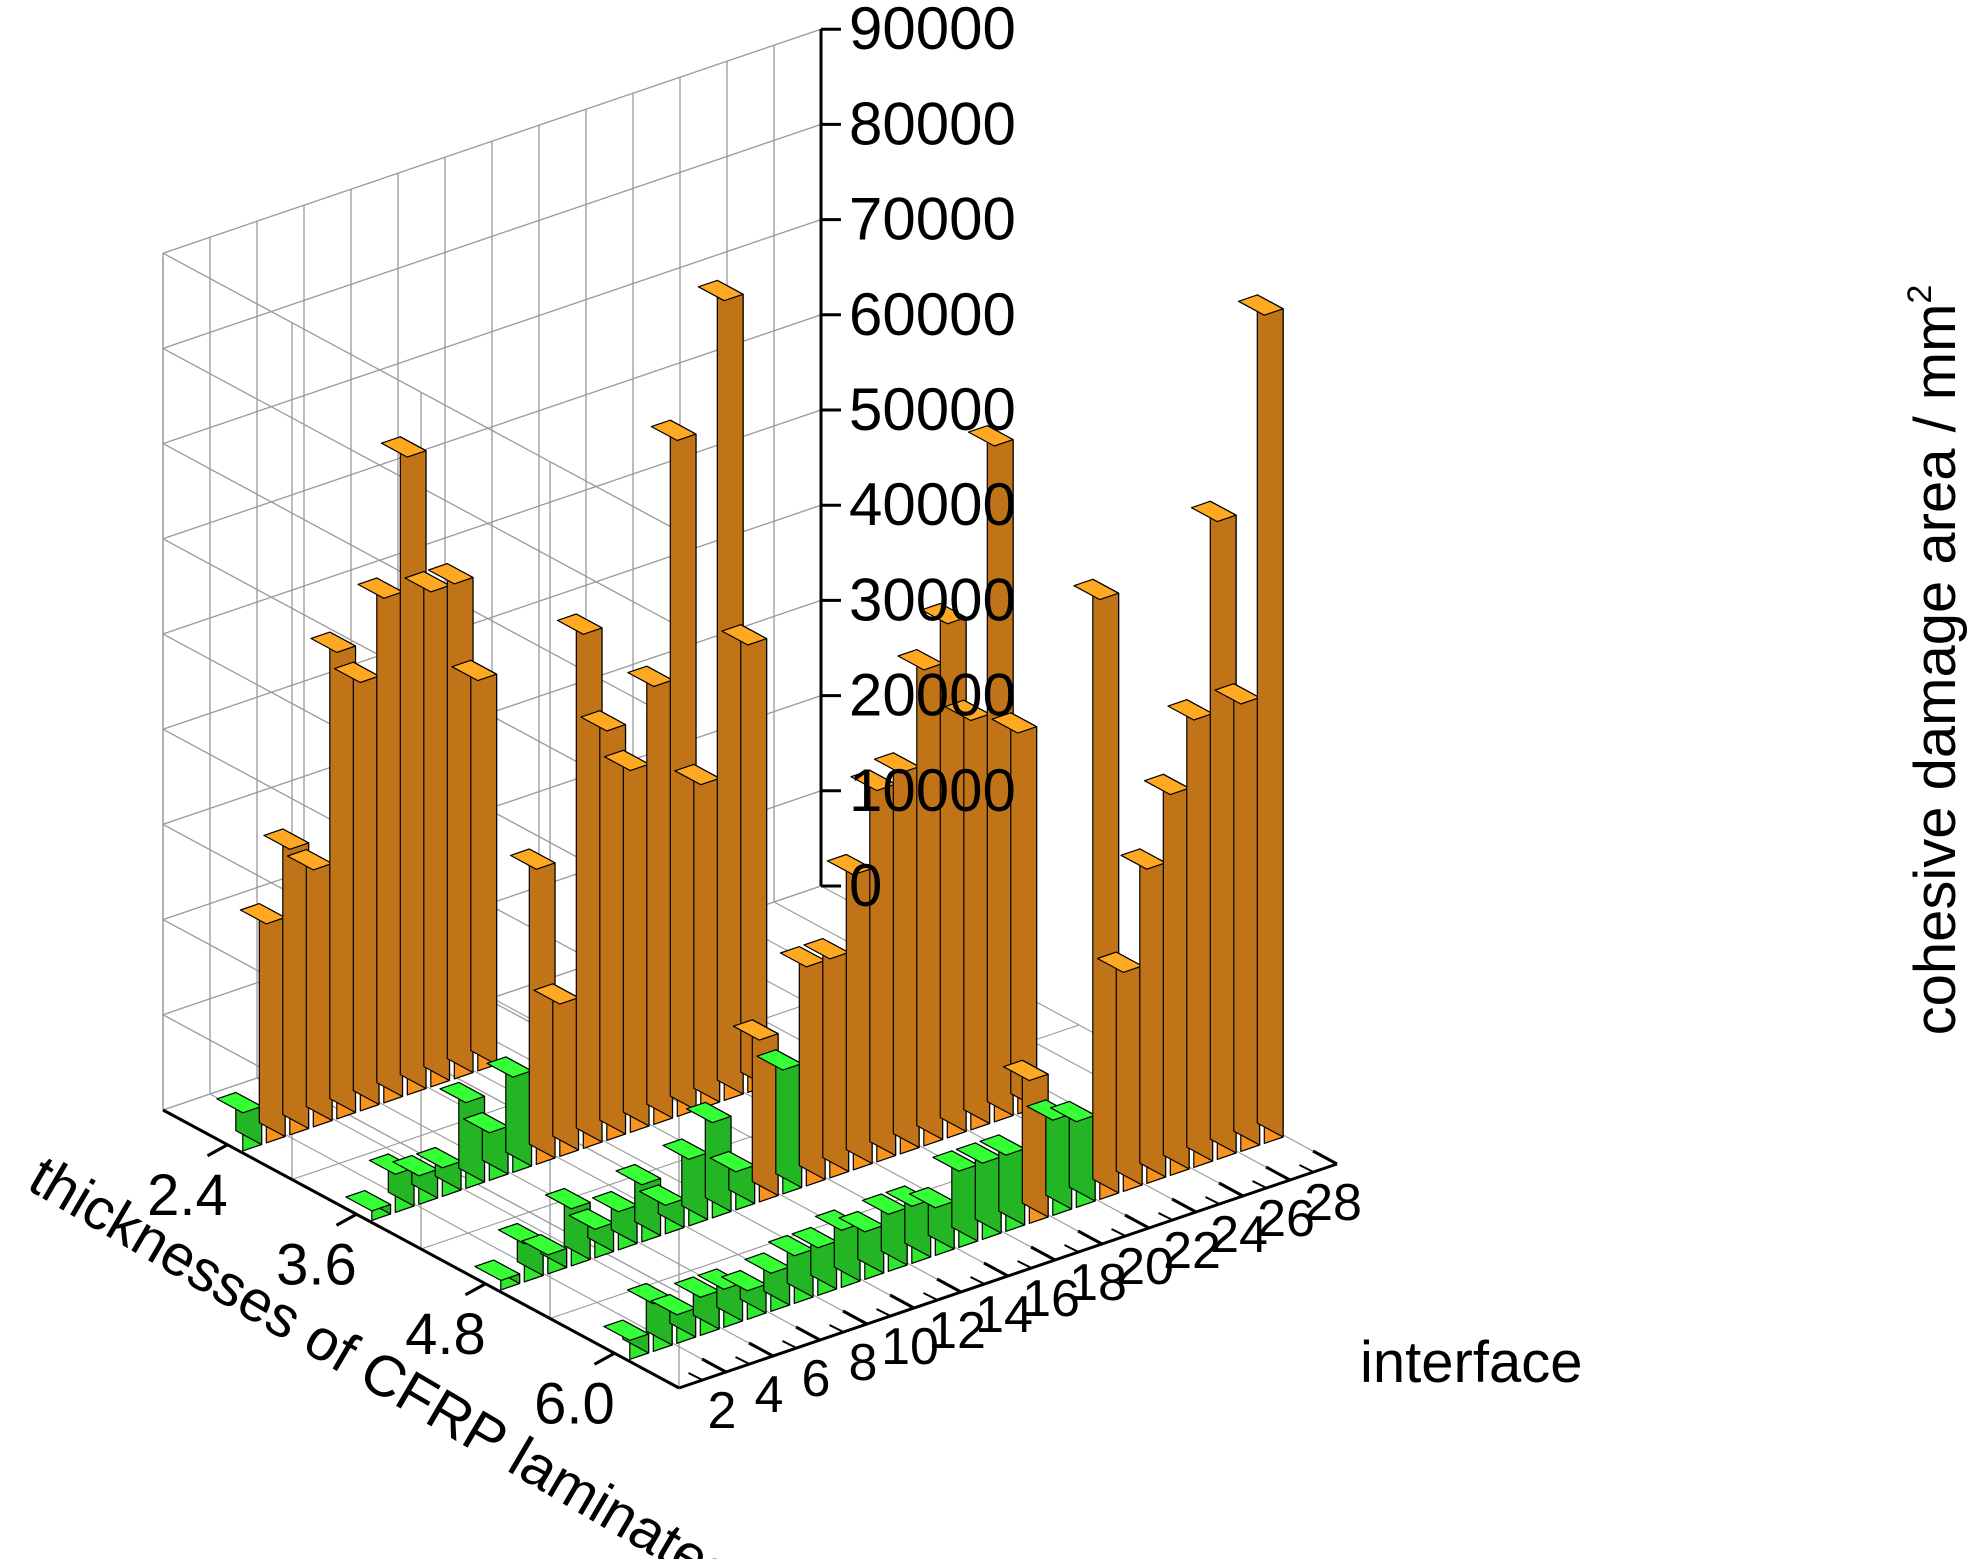 This screenshot has width=1984, height=1559. What do you see at coordinates (957, 1331) in the screenshot?
I see `interface-tick-label: 12` at bounding box center [957, 1331].